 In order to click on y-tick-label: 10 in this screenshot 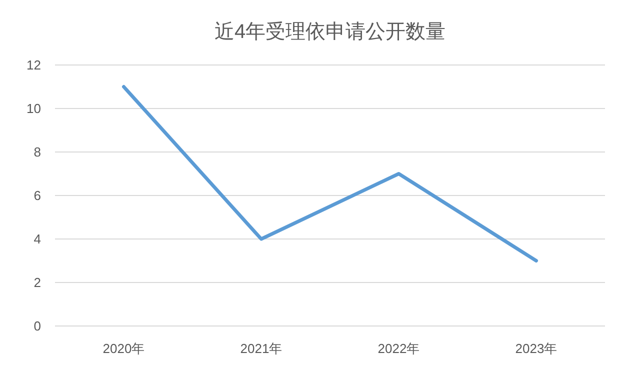, I will do `click(33, 108)`.